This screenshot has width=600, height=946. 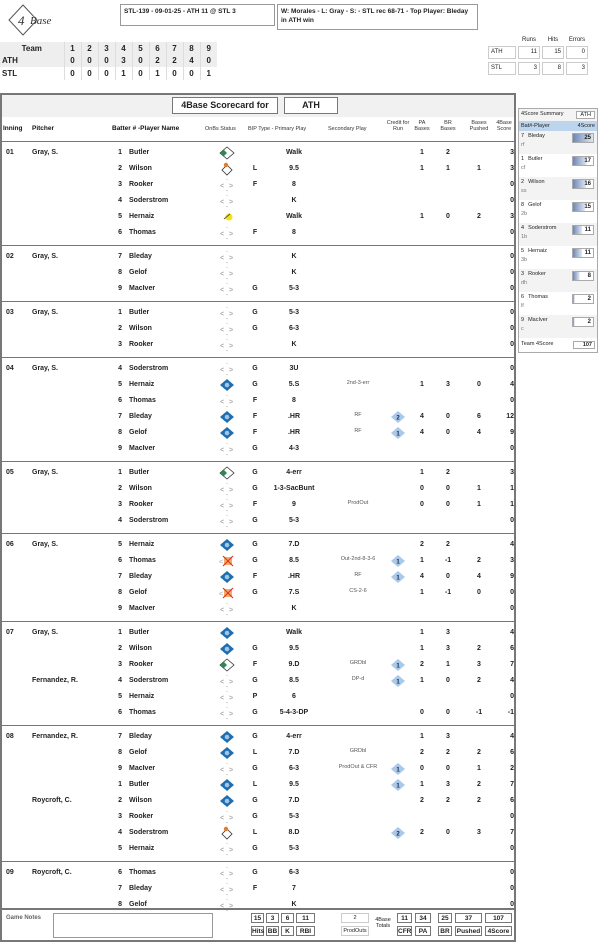 I want to click on table-row: 01 Gray, S. 1 Butler Walk 1 2 3, so click(x=258, y=153).